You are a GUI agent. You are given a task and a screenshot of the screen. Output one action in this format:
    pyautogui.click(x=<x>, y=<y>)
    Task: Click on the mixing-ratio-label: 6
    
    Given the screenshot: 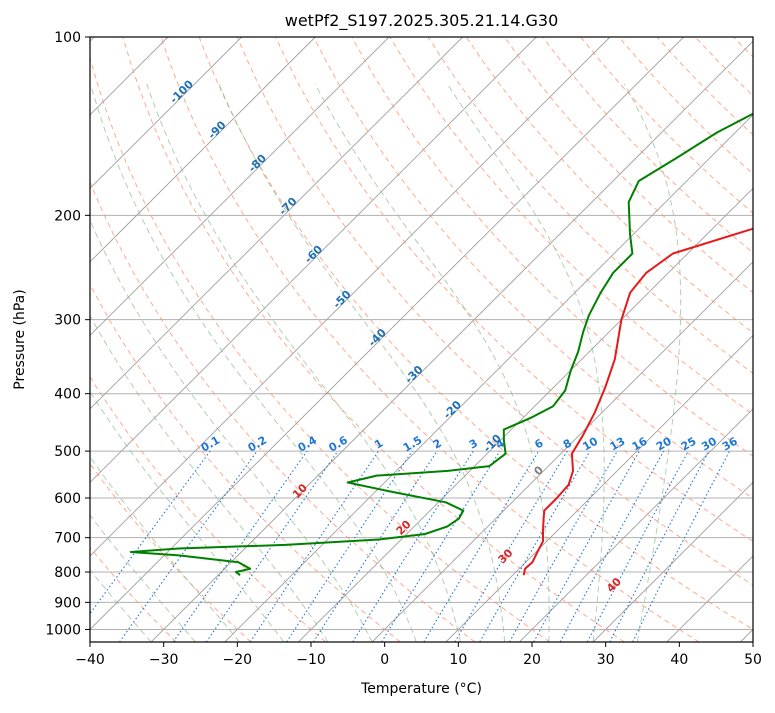 What is the action you would take?
    pyautogui.click(x=538, y=443)
    